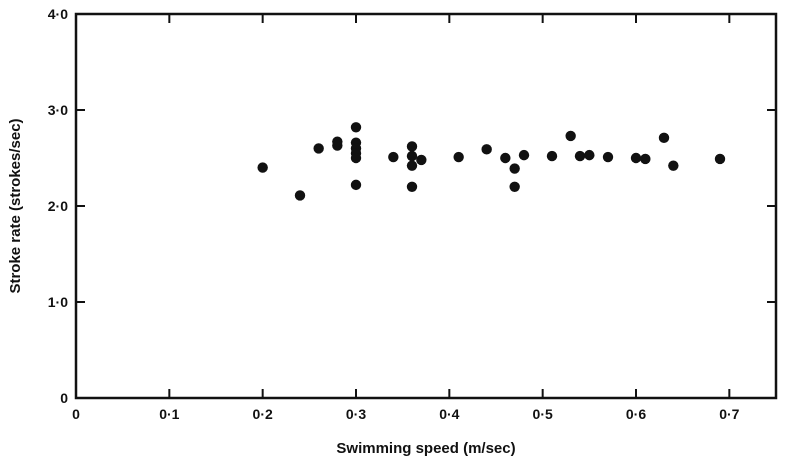  I want to click on y-tick-label: 1·0, so click(58, 302).